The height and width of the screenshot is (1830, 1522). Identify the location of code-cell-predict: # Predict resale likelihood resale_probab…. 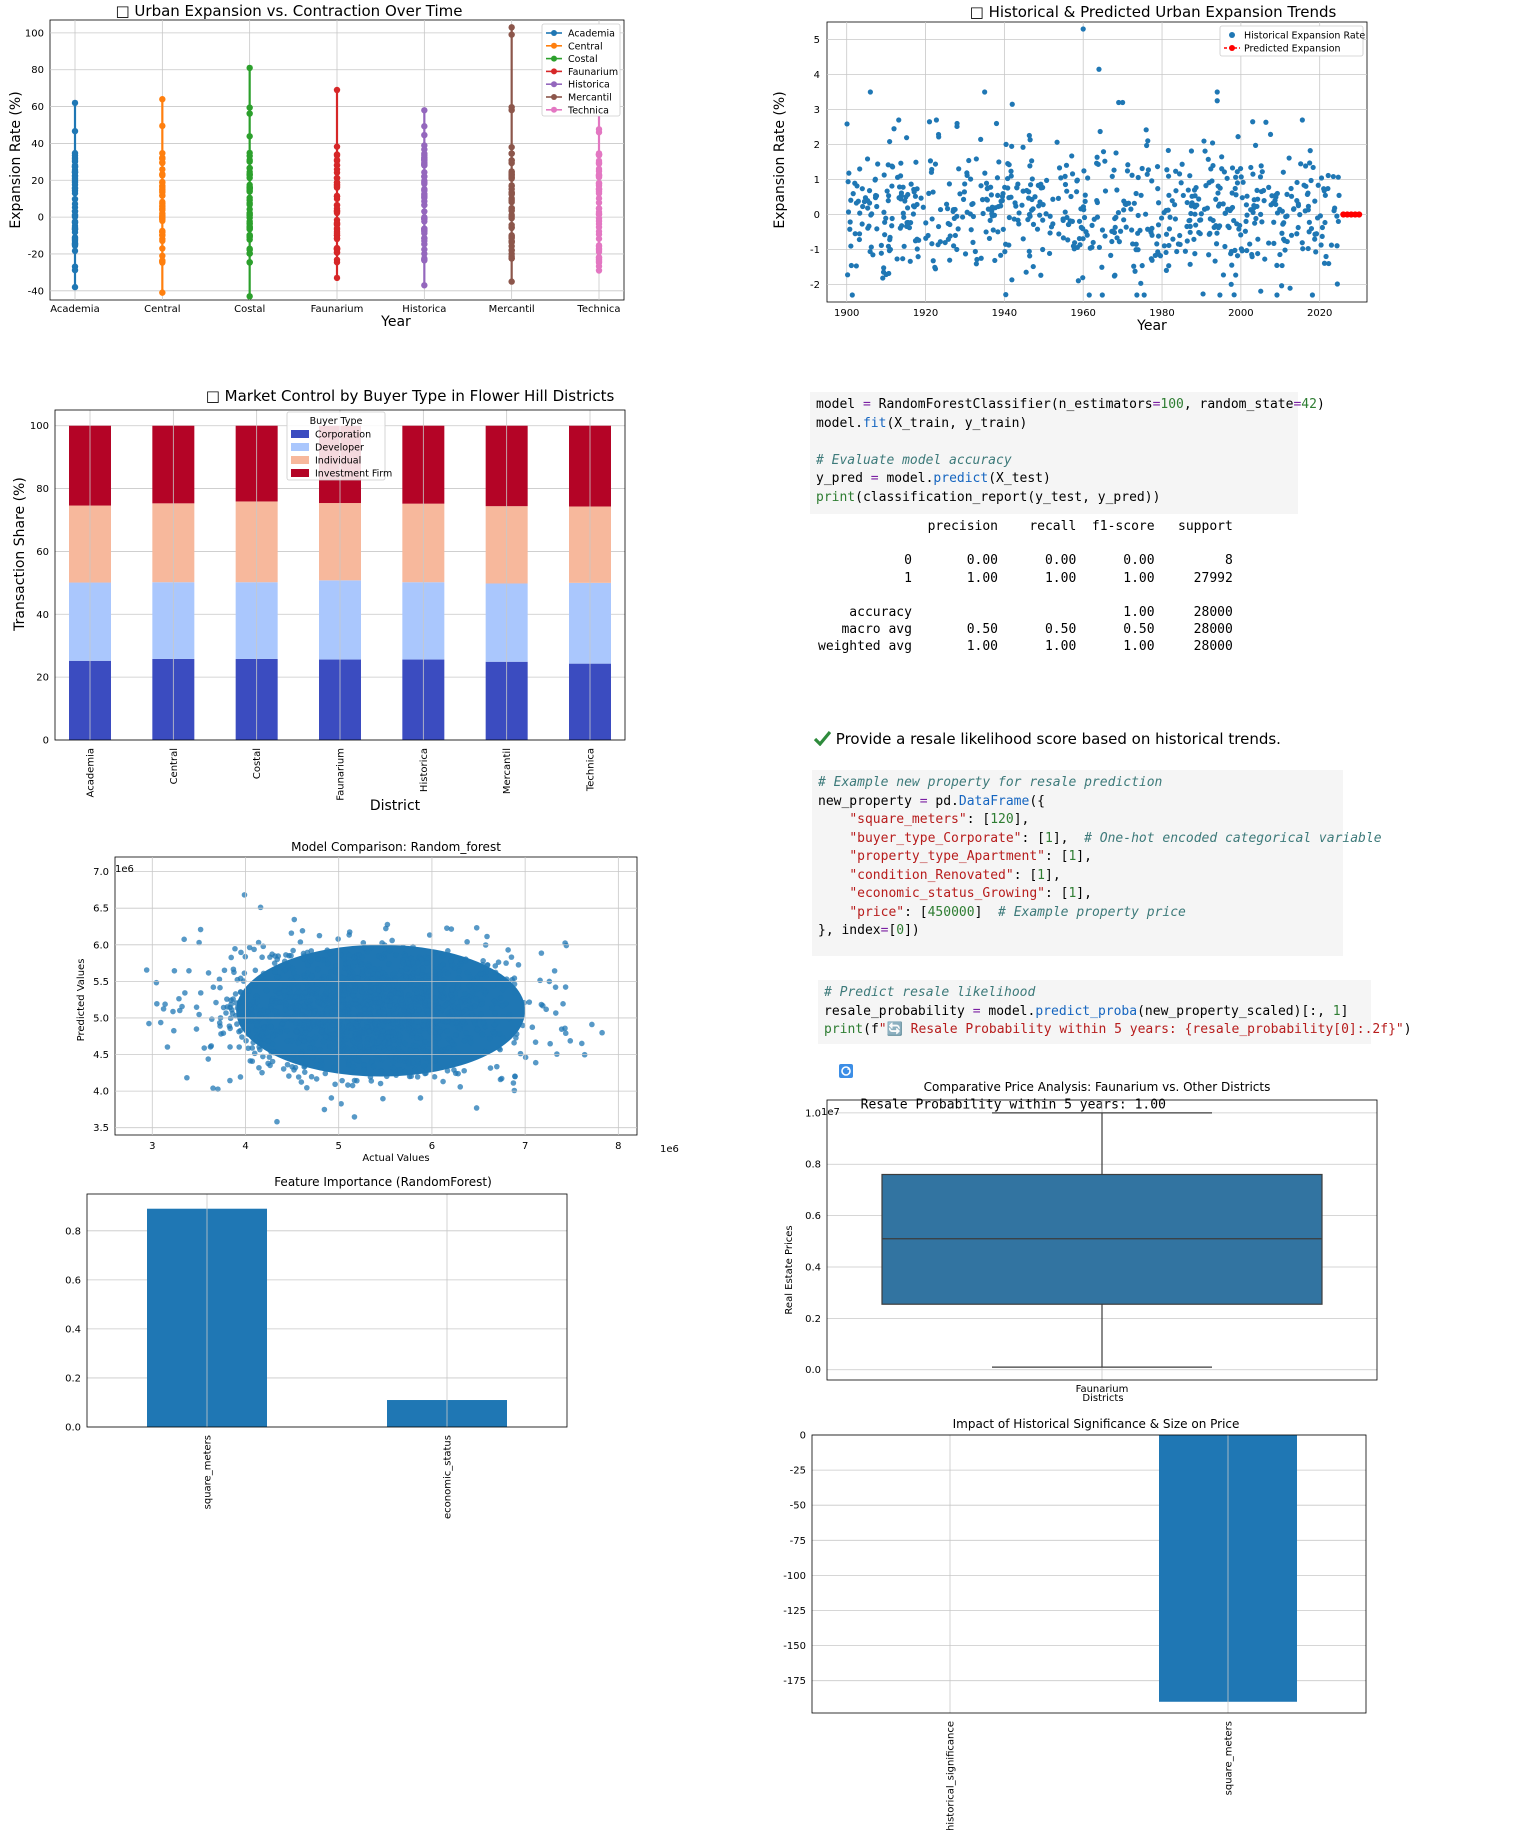
(1115, 1012).